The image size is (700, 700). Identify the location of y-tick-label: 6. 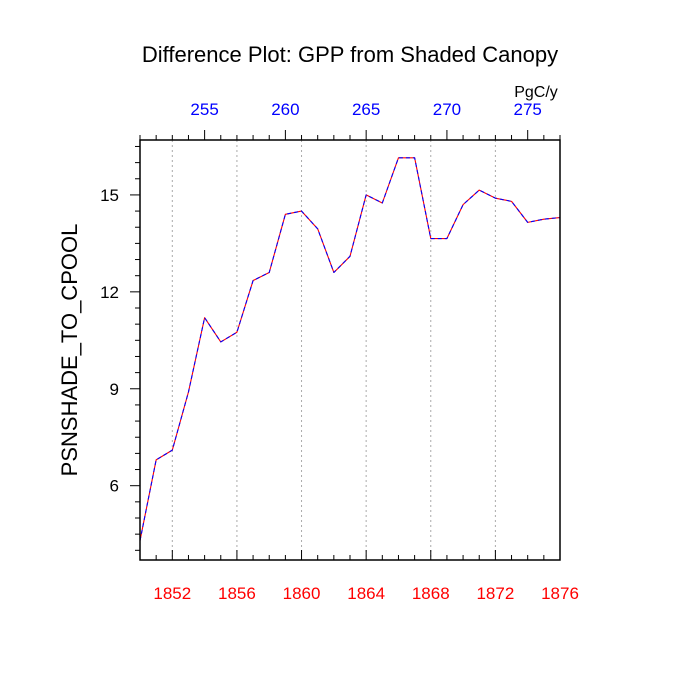
(114, 486).